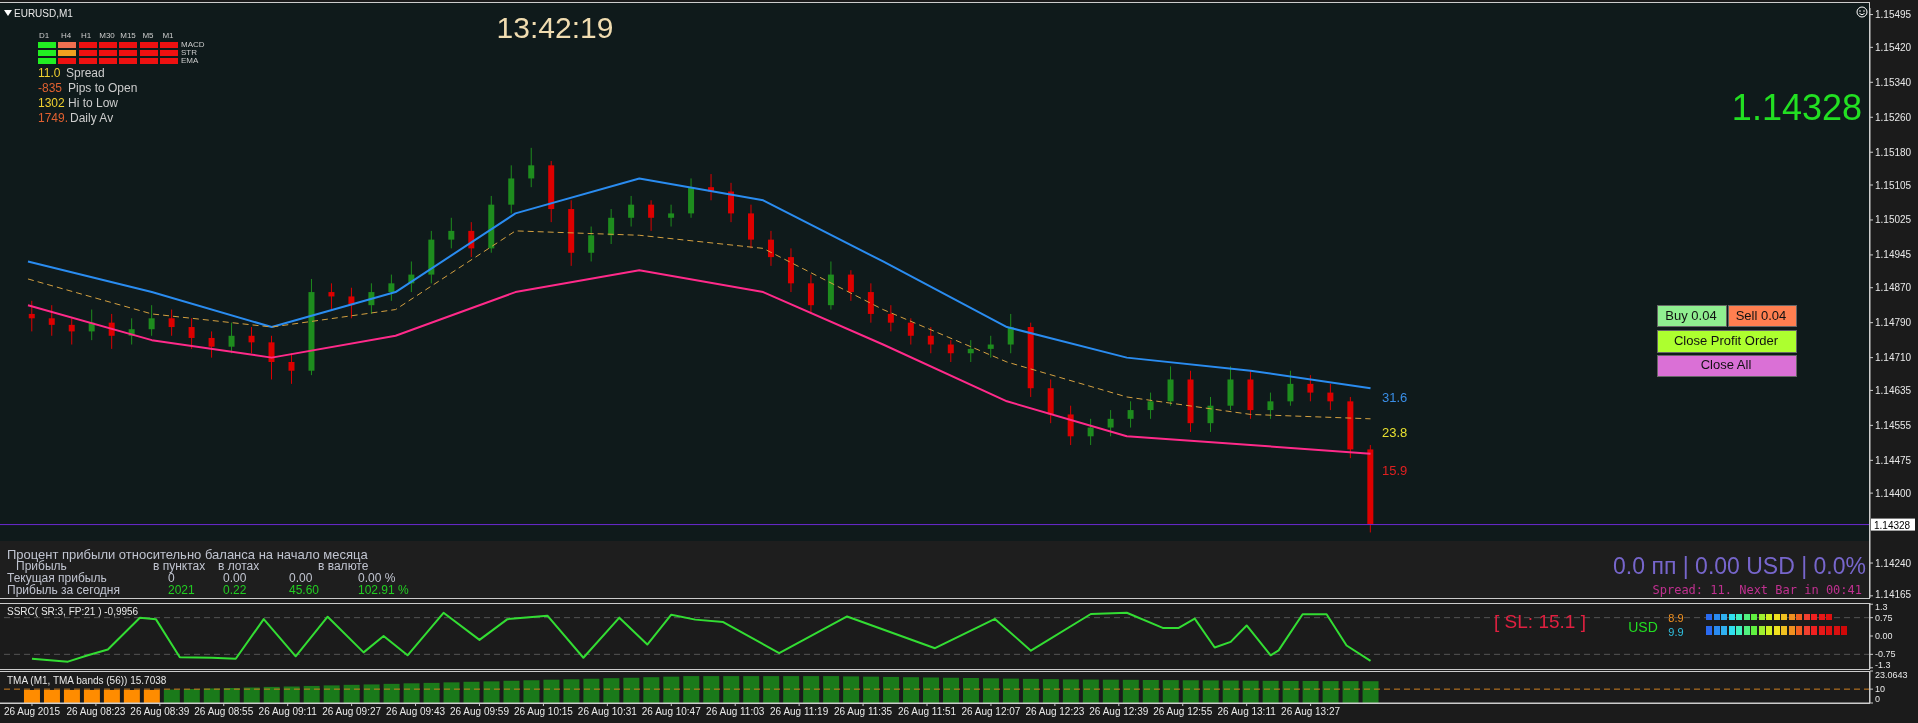 The width and height of the screenshot is (1918, 723). What do you see at coordinates (1395, 432) in the screenshot?
I see `annotation: 23.8` at bounding box center [1395, 432].